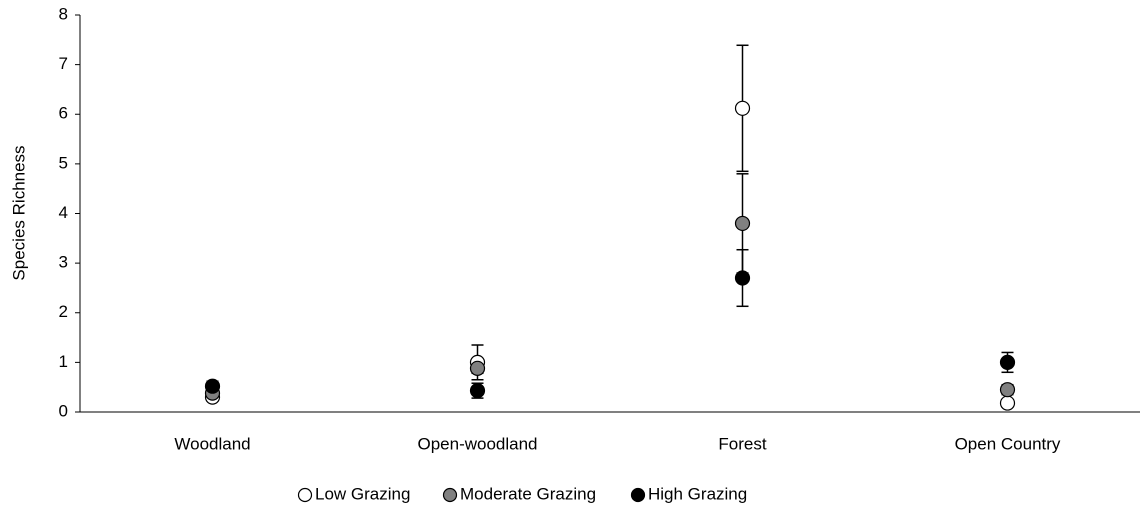  Describe the element at coordinates (63, 13) in the screenshot. I see `y-tick-label: 8` at that location.